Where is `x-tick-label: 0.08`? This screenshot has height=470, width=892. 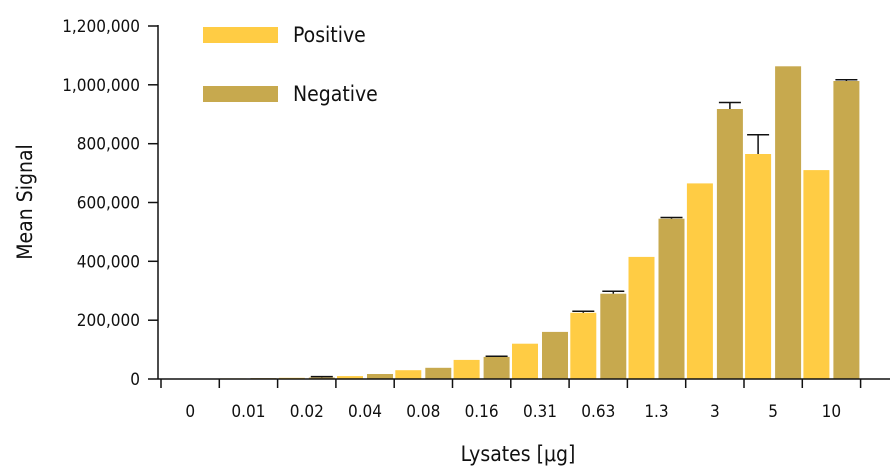 x-tick-label: 0.08 is located at coordinates (423, 412).